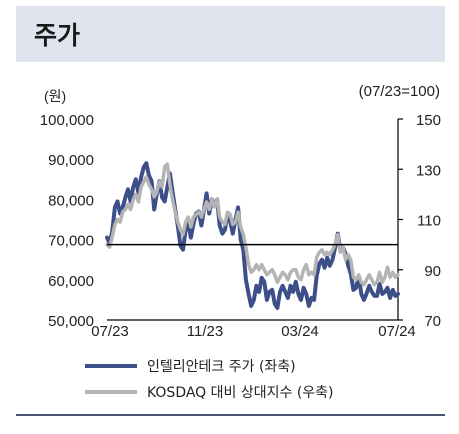 The height and width of the screenshot is (434, 459). What do you see at coordinates (71, 281) in the screenshot?
I see `left-tick-label: 60,000` at bounding box center [71, 281].